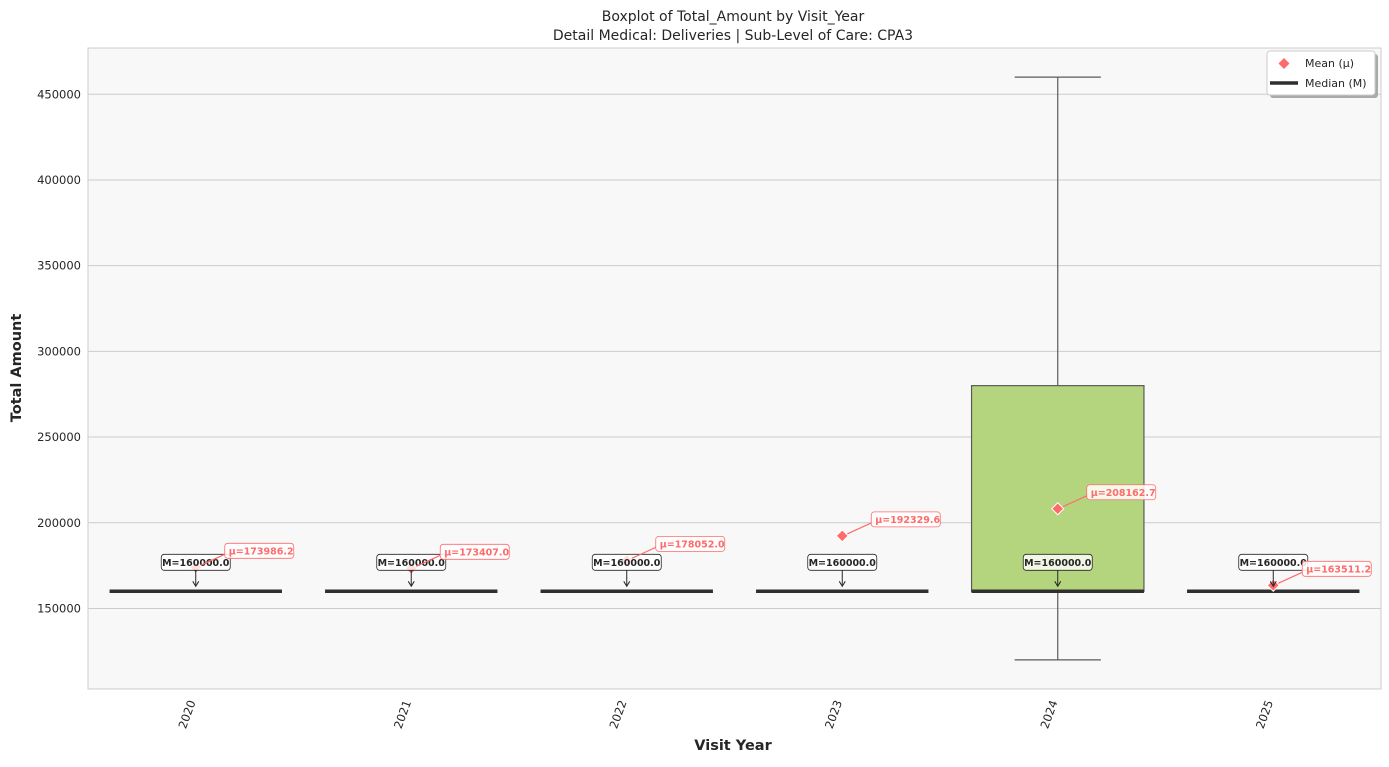 The height and width of the screenshot is (767, 1389). Describe the element at coordinates (59, 608) in the screenshot. I see `y-tick-label: 150000` at that location.